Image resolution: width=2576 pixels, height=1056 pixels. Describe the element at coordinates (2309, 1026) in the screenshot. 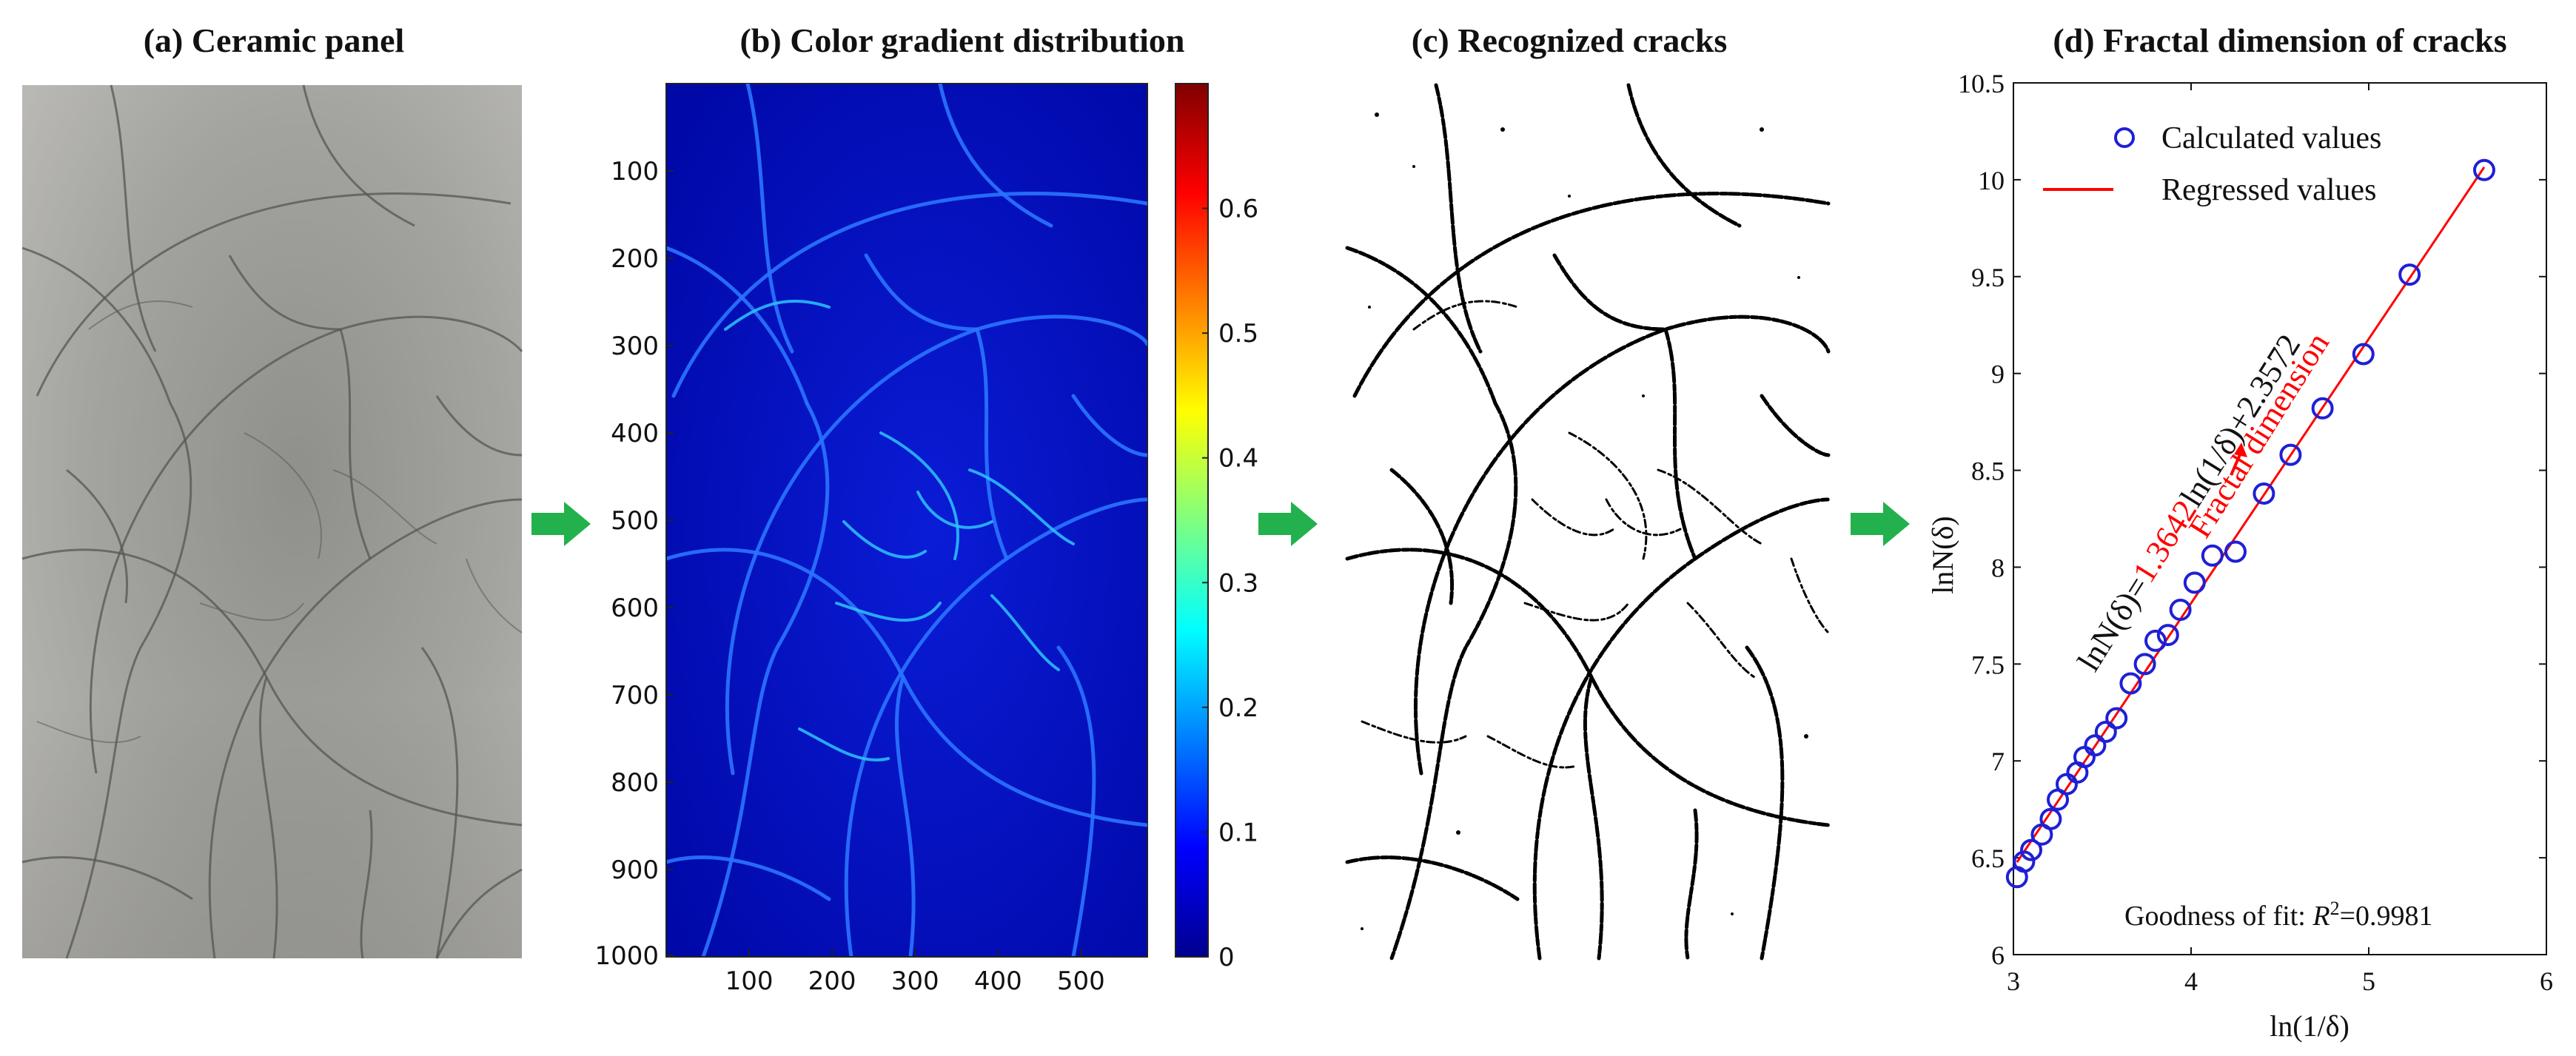

I see `x-axis-label: ln(1/δ)` at that location.